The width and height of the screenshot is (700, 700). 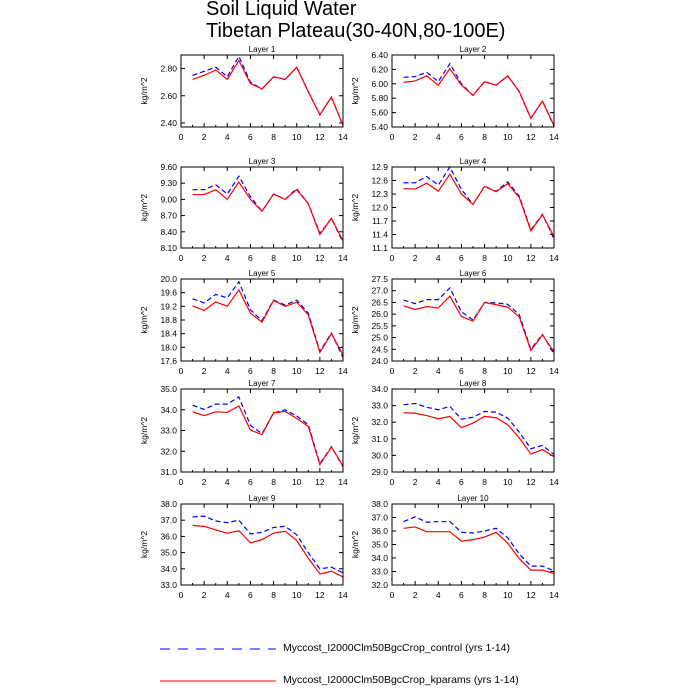 I want to click on panel-title: Layer 3, so click(x=262, y=161).